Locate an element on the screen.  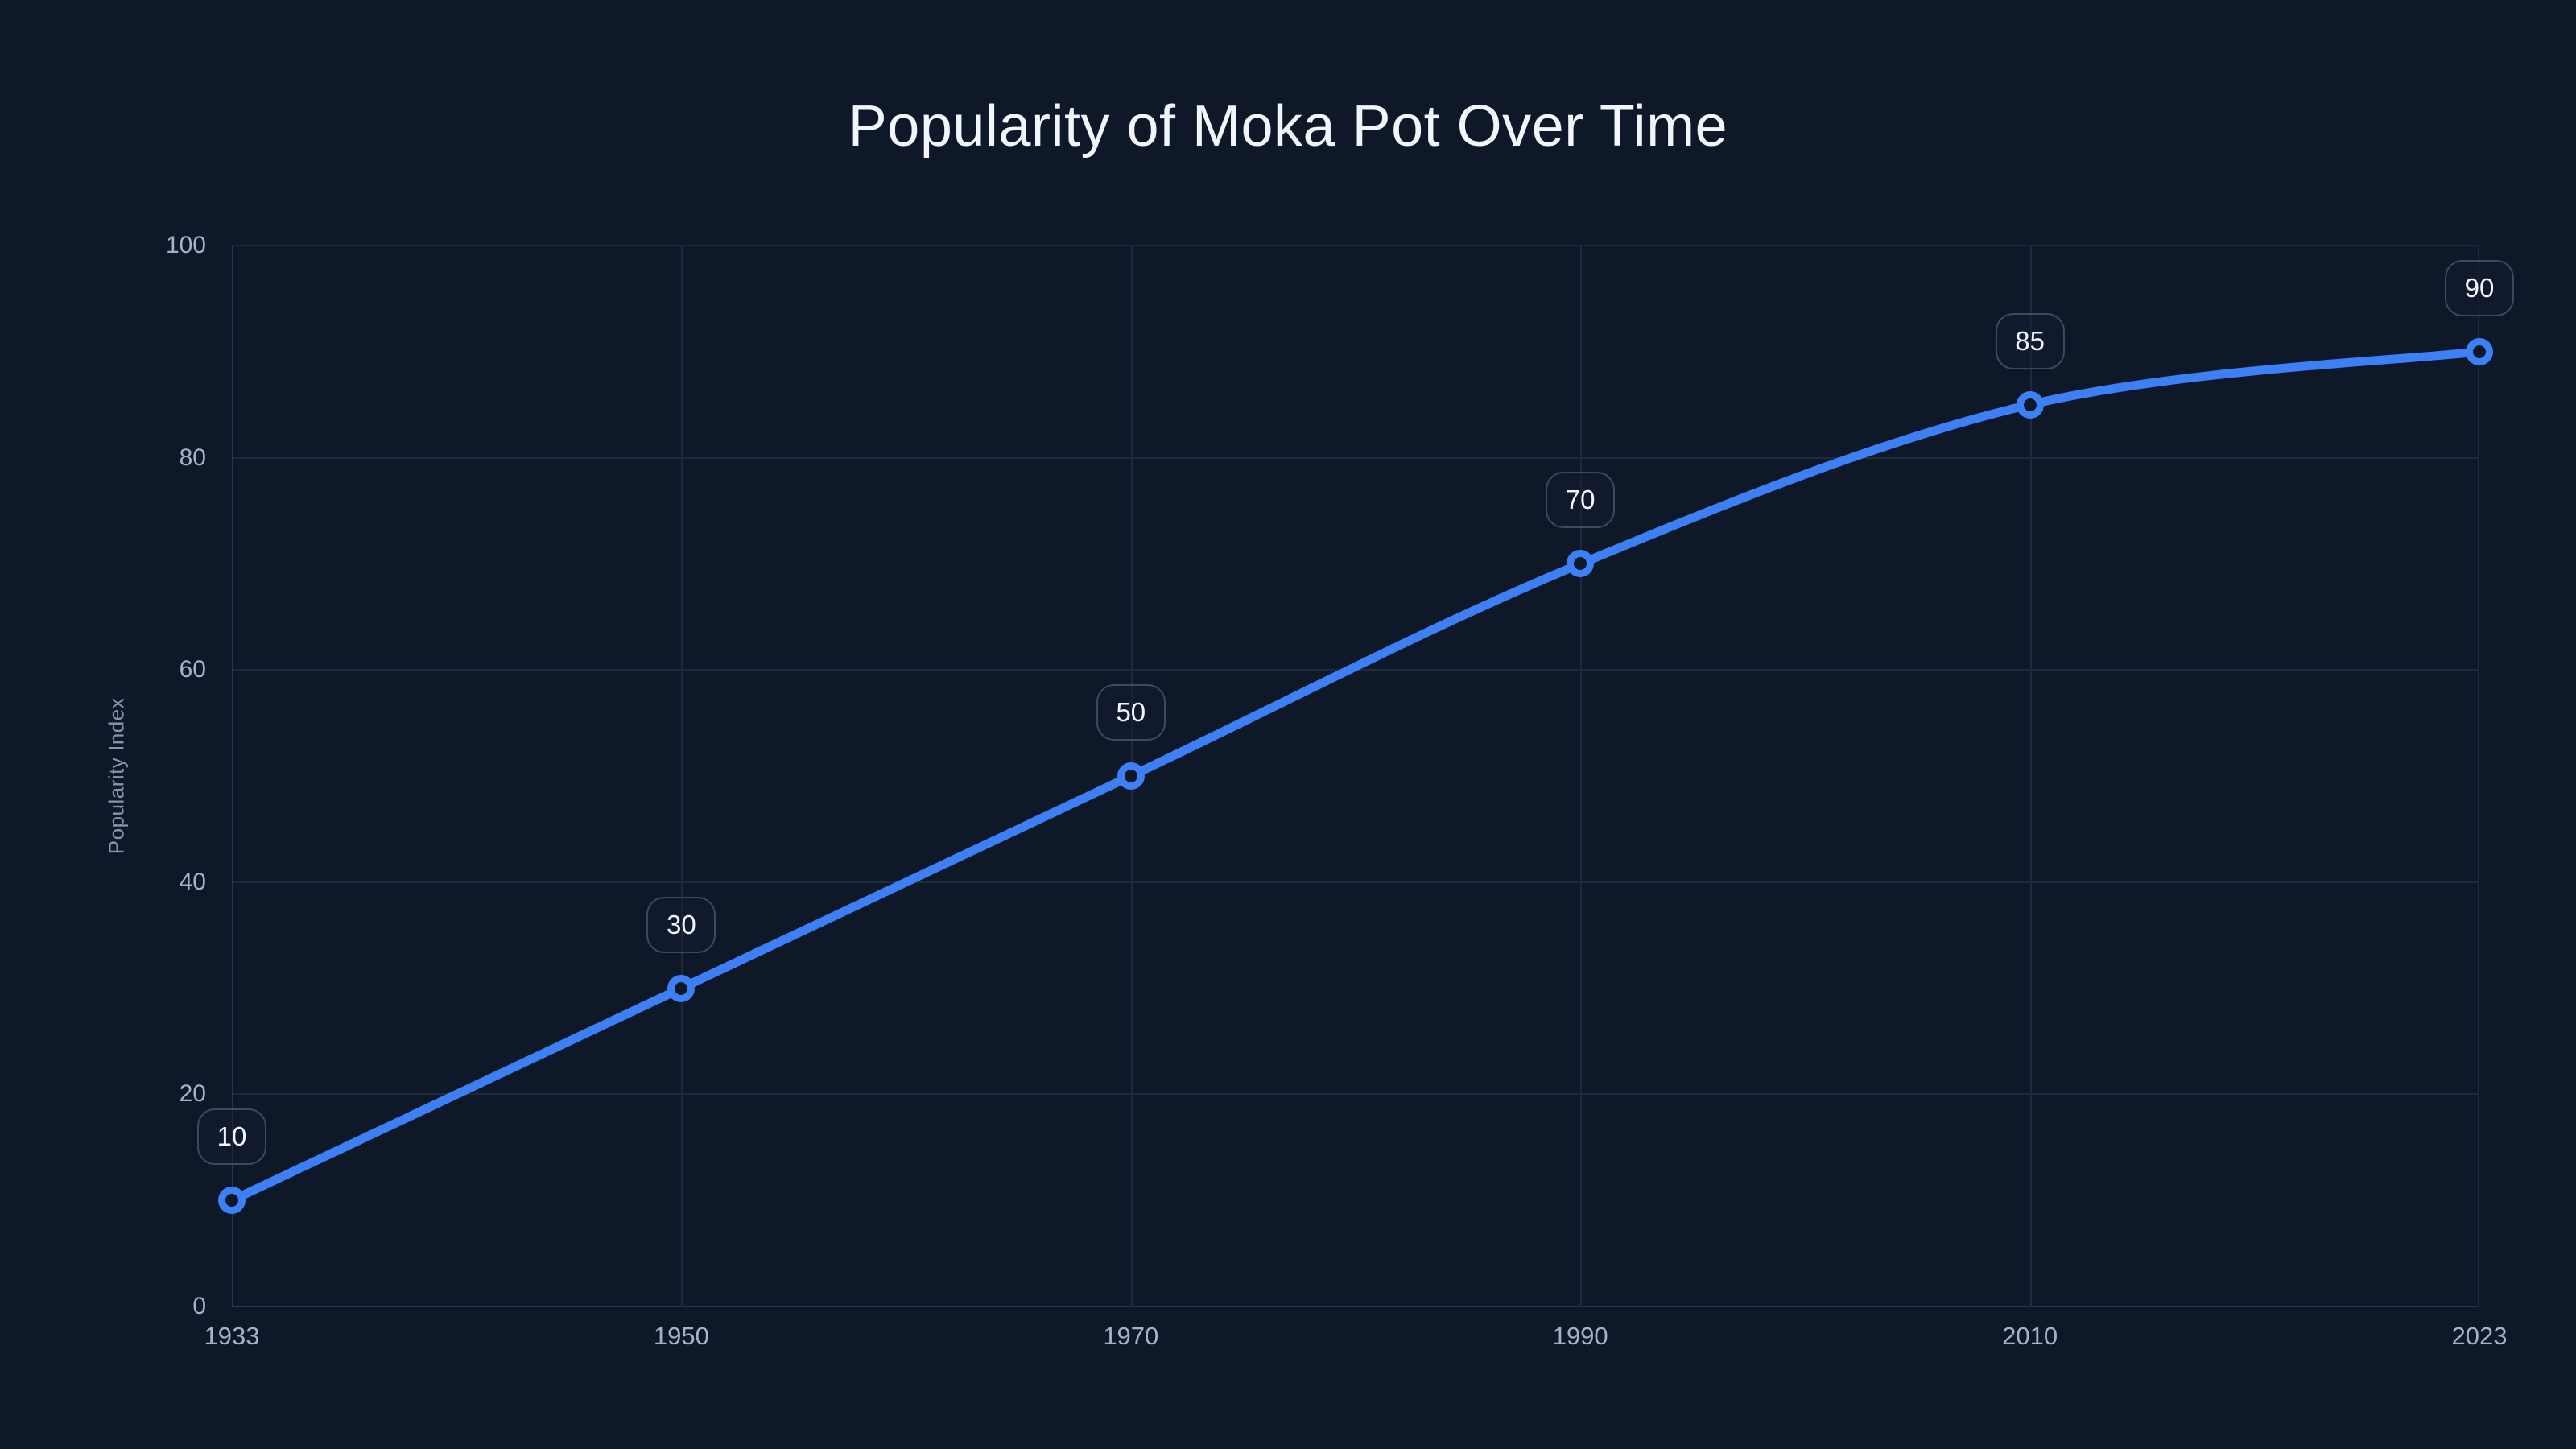
point-value-label: 30 is located at coordinates (681, 925).